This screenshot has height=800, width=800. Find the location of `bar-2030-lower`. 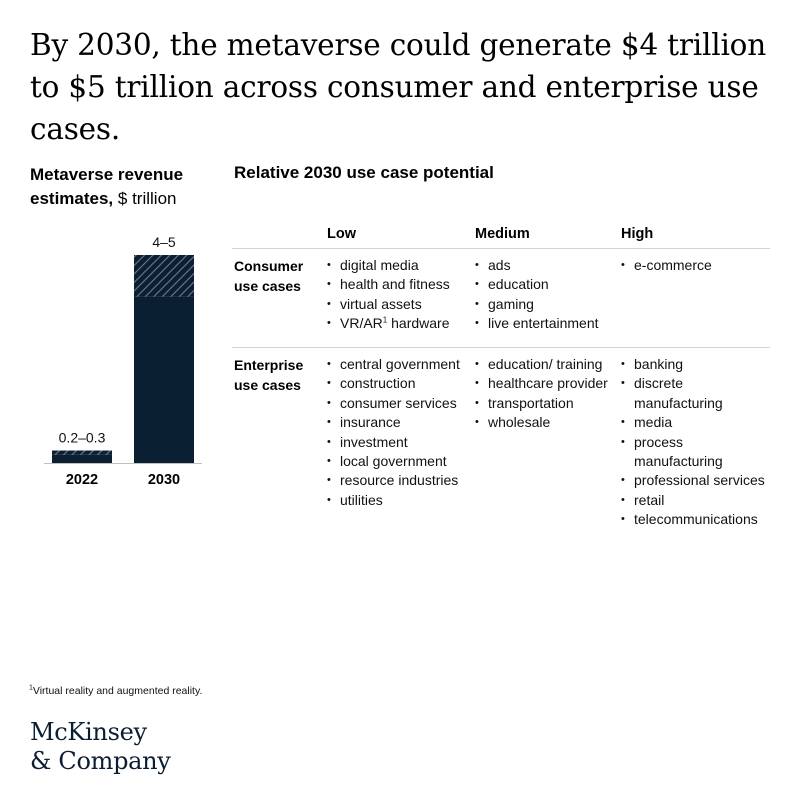

bar-2030-lower is located at coordinates (164, 379).